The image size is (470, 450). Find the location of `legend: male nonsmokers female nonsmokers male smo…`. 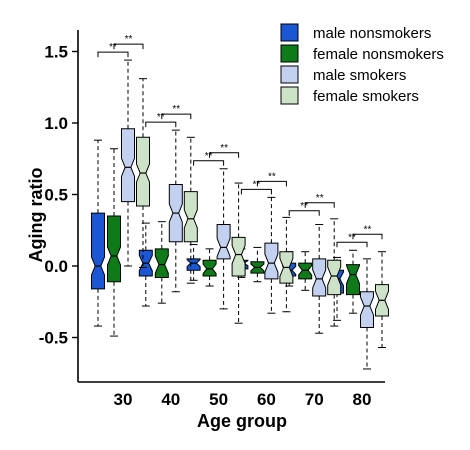

legend: male nonsmokers female nonsmokers male smo… is located at coordinates (362, 64).